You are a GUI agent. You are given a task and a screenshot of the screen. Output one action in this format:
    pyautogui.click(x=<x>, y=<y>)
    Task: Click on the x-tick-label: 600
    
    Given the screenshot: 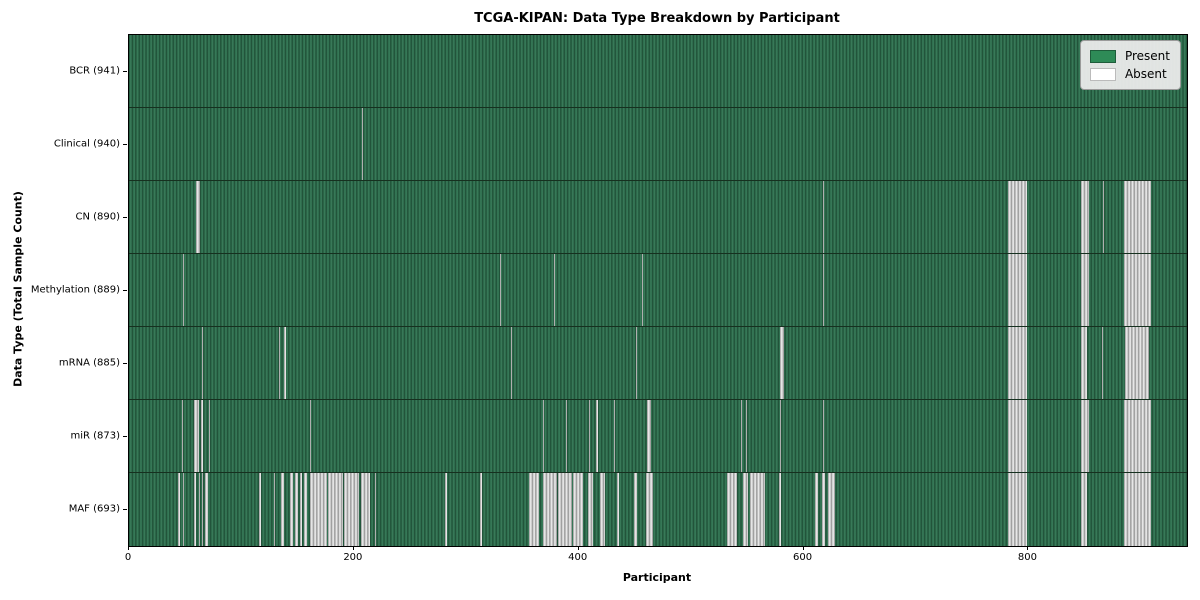 What is the action you would take?
    pyautogui.click(x=803, y=557)
    